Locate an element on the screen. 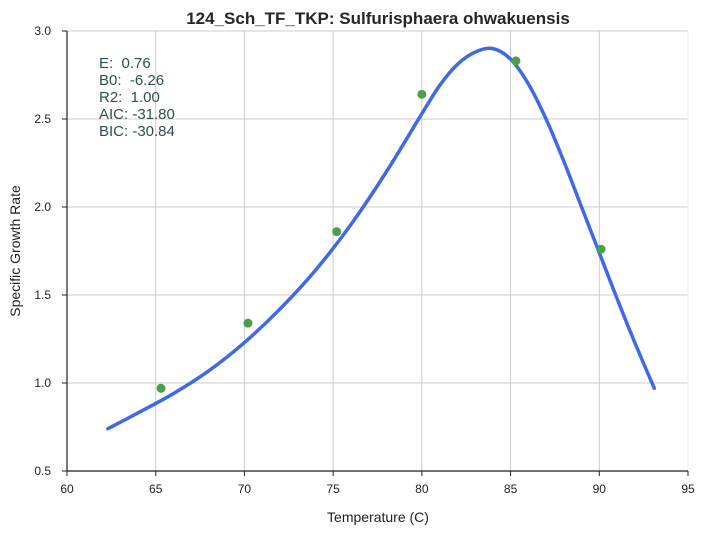  x-axis-label: Temperature (C) is located at coordinates (378, 517).